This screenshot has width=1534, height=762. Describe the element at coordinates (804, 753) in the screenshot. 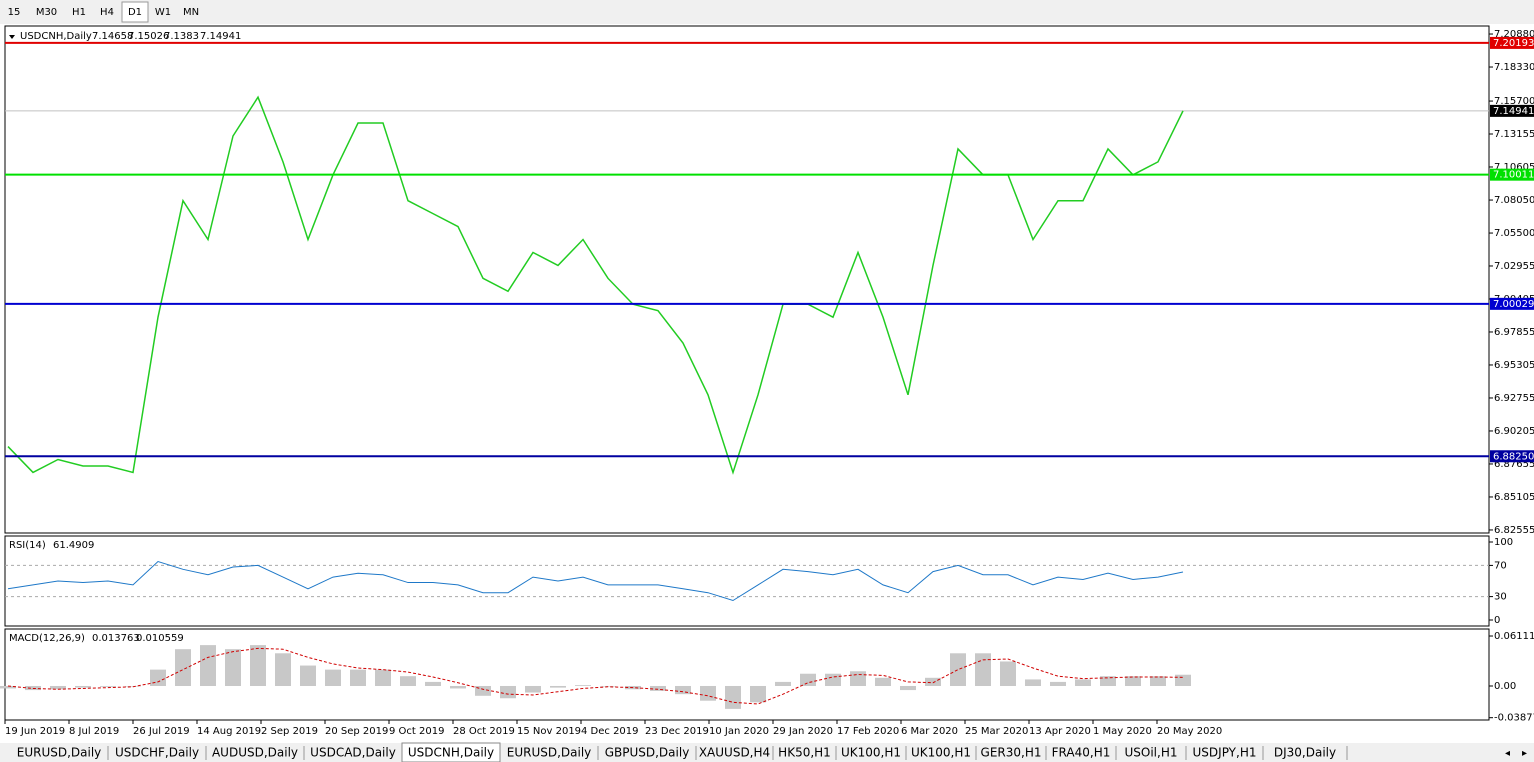

I see `tab: HK50,H1` at that location.